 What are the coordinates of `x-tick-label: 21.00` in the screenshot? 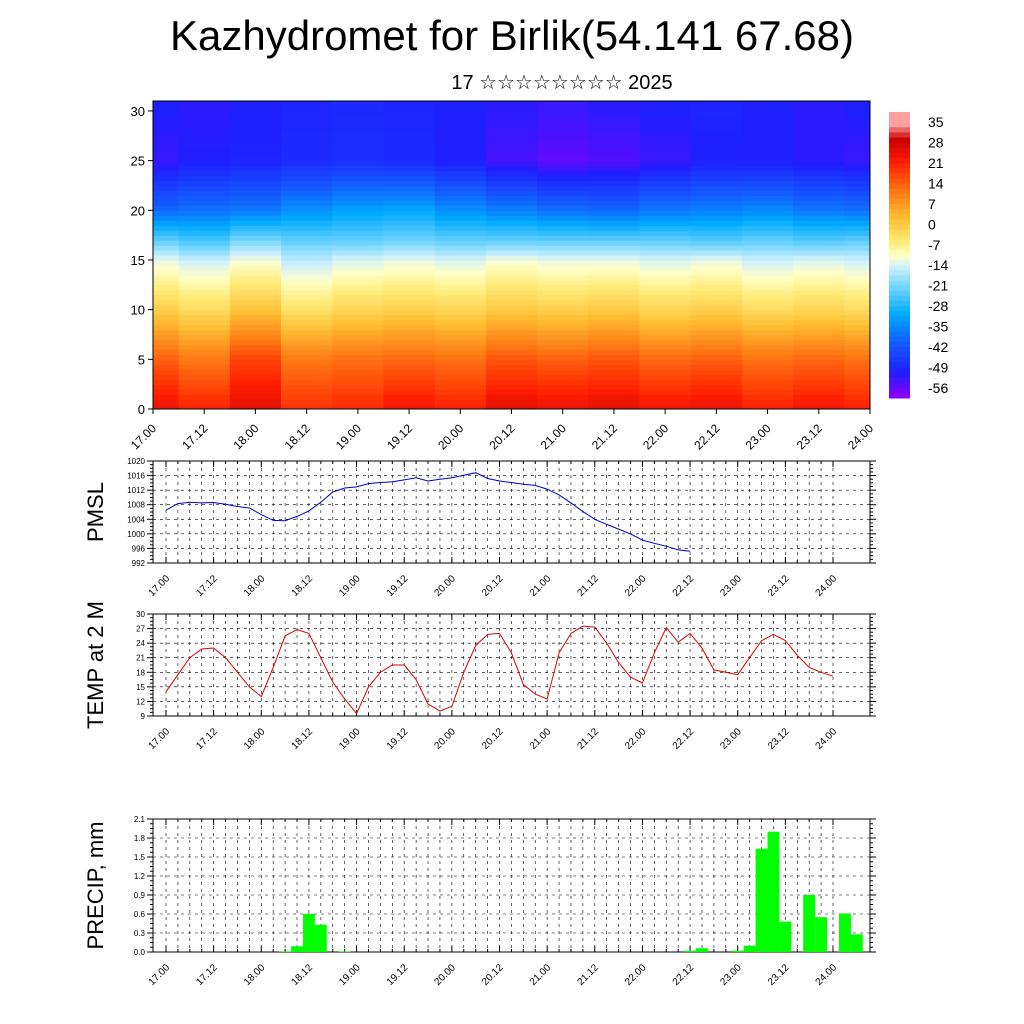 It's located at (541, 586).